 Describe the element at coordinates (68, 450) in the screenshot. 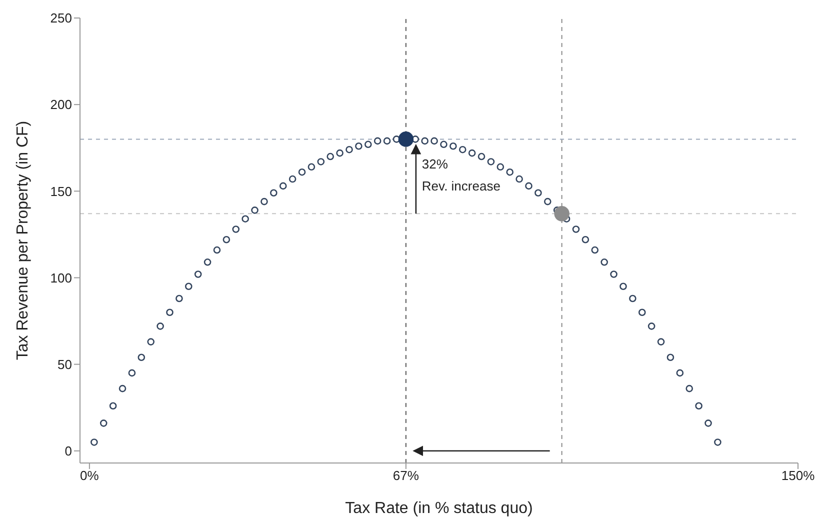

I see `y-tick-label: 0` at that location.